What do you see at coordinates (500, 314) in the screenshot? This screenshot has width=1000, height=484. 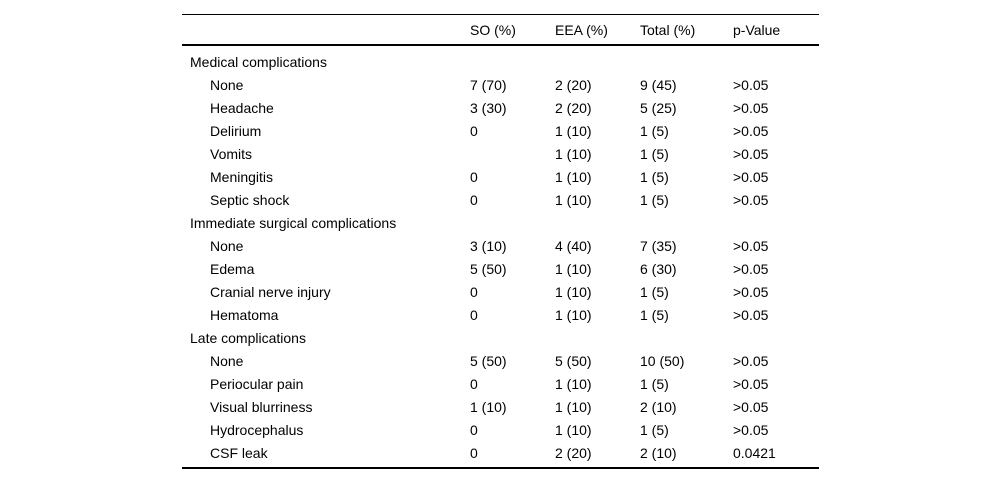 I see `table-row: Hematoma 0 1 (10) 1 (5) >0.05` at bounding box center [500, 314].